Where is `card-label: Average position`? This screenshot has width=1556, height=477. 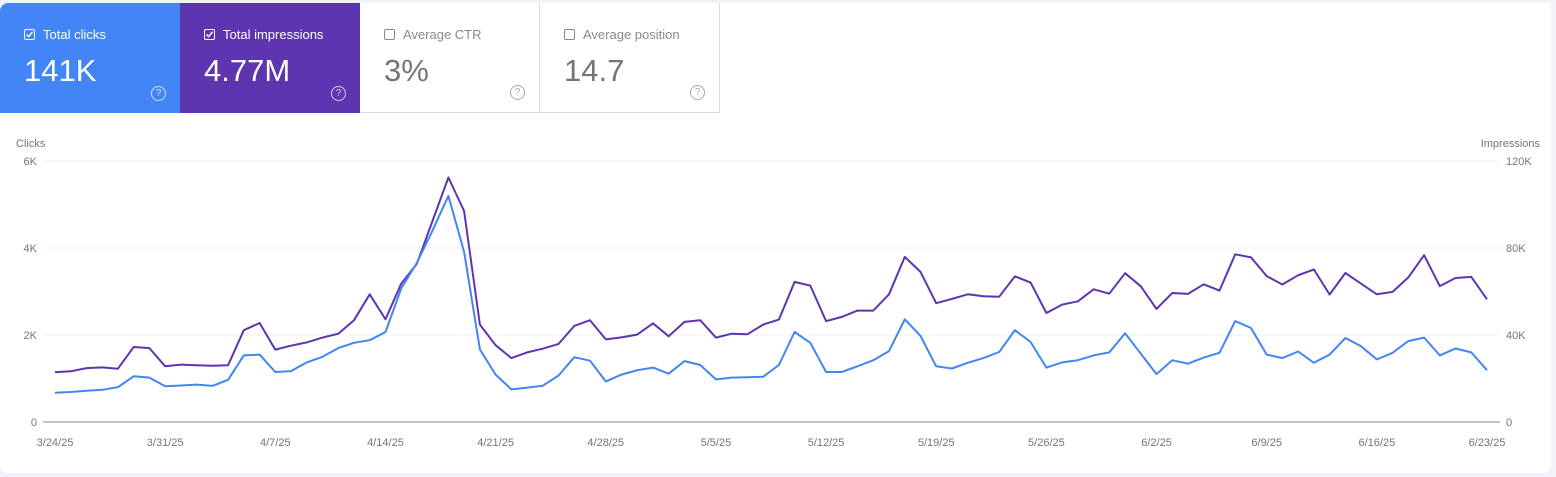
card-label: Average position is located at coordinates (631, 34).